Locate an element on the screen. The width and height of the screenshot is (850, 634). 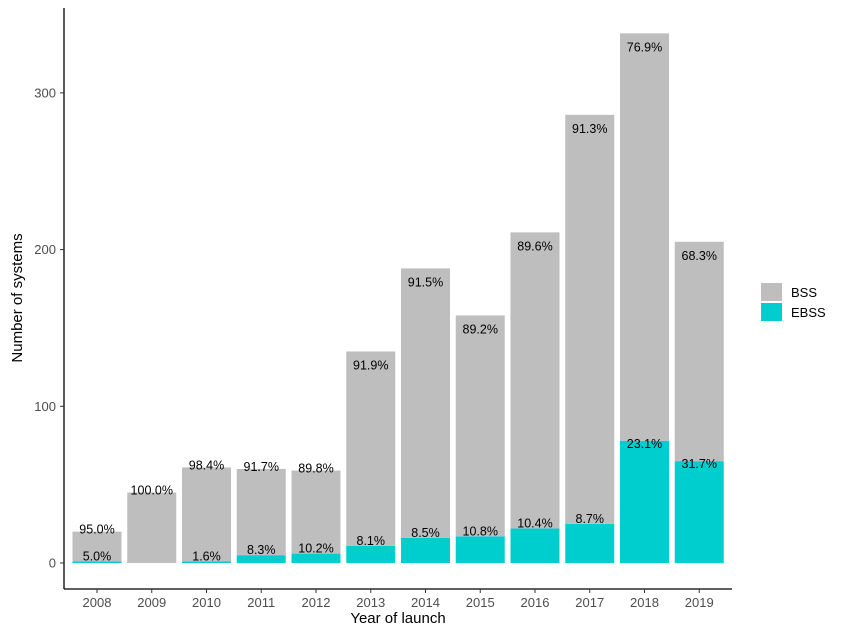
y-tick-label: 100 is located at coordinates (45, 406).